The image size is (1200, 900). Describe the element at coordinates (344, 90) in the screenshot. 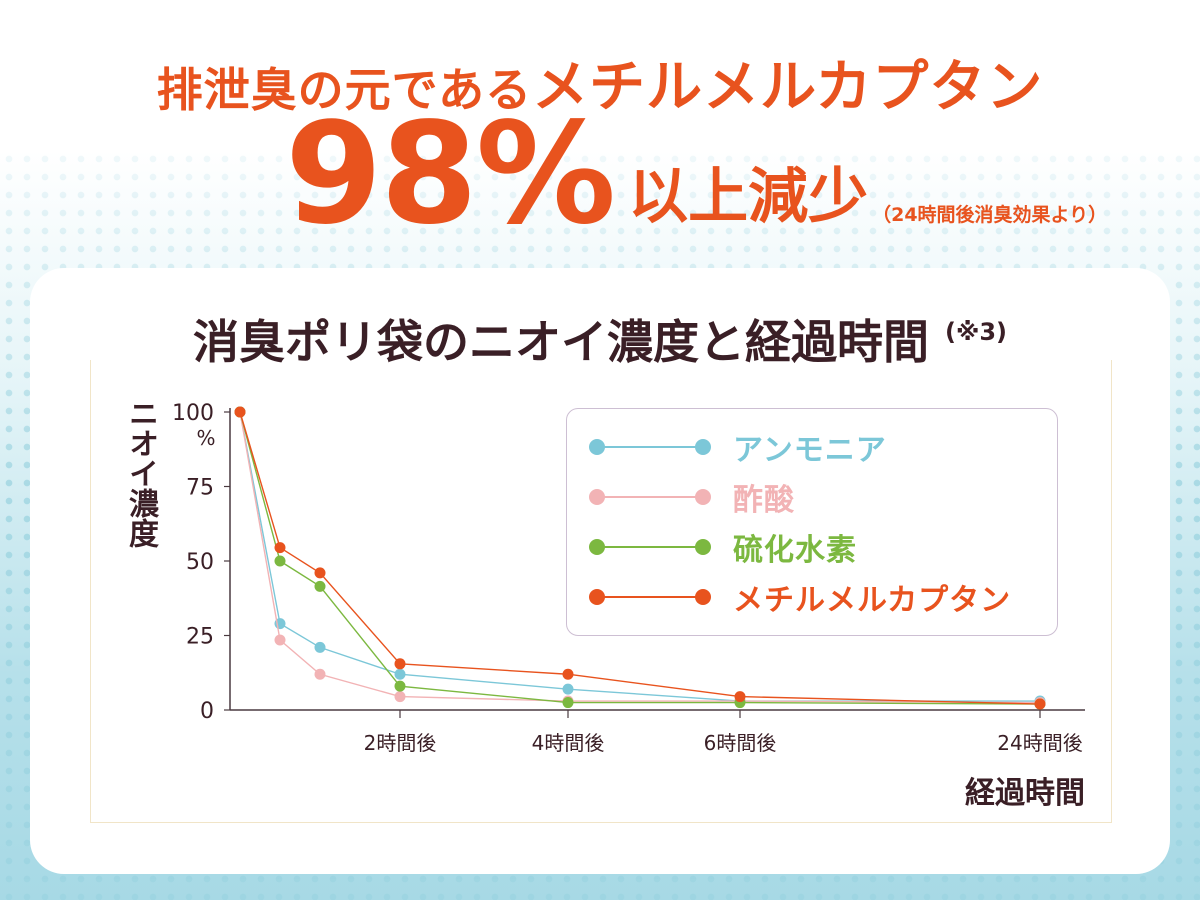

I see `headline-prefix: 排泄臭の元である` at that location.